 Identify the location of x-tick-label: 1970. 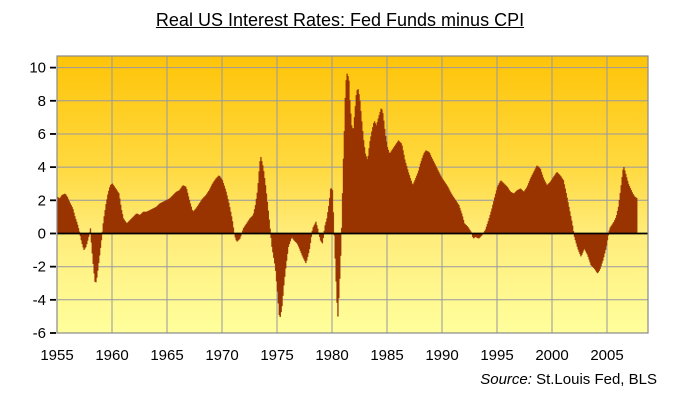
(221, 355).